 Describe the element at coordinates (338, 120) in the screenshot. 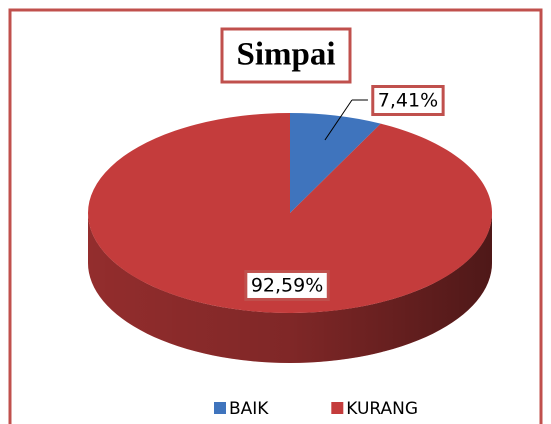

I see `leader-line` at that location.